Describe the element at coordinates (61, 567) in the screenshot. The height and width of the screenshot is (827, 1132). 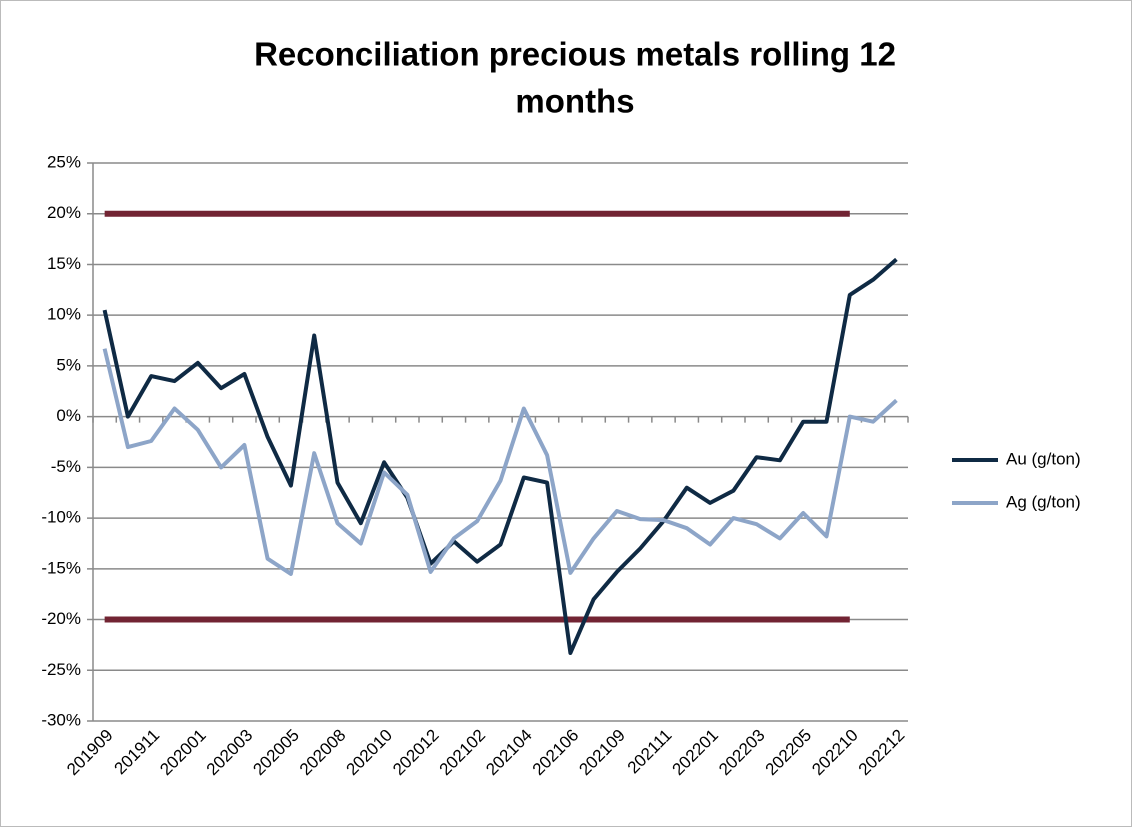
I see `y-tick-label: -15%` at that location.